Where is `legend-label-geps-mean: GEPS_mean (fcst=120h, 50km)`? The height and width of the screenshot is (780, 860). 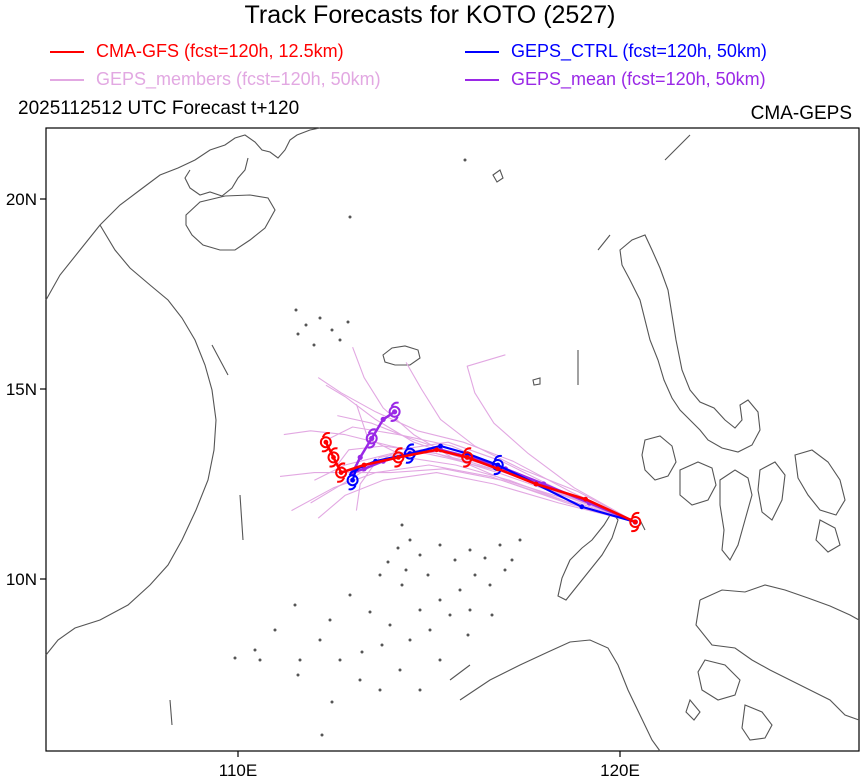
legend-label-geps-mean: GEPS_mean (fcst=120h, 50km) is located at coordinates (638, 79).